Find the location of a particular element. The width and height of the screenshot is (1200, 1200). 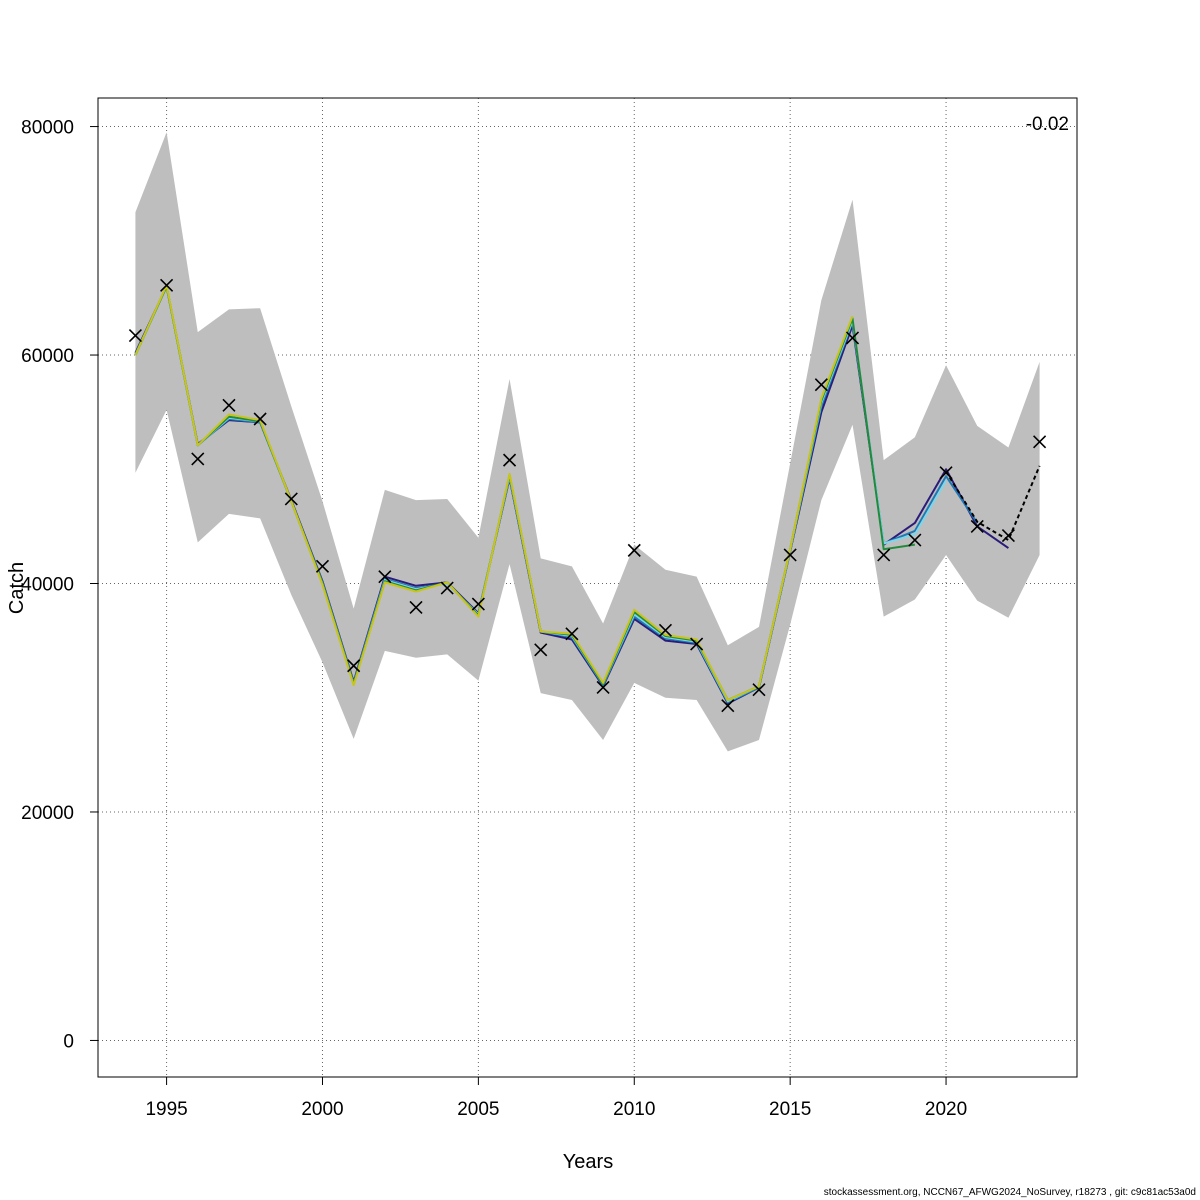

y-axis: 0 20000 40000 60000 80000 is located at coordinates (59, 585).